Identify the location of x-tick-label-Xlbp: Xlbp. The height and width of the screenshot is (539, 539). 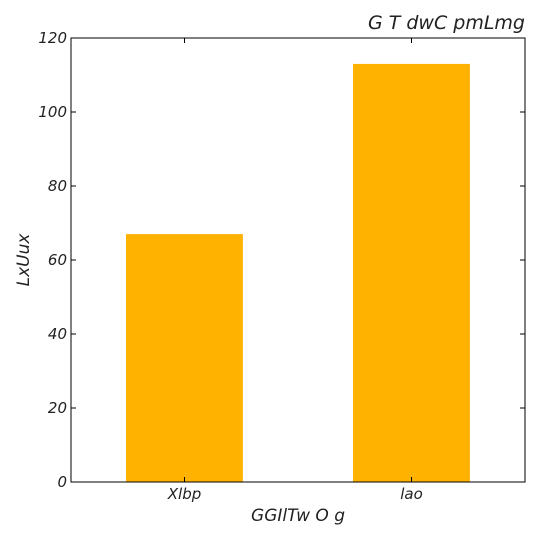
(184, 494).